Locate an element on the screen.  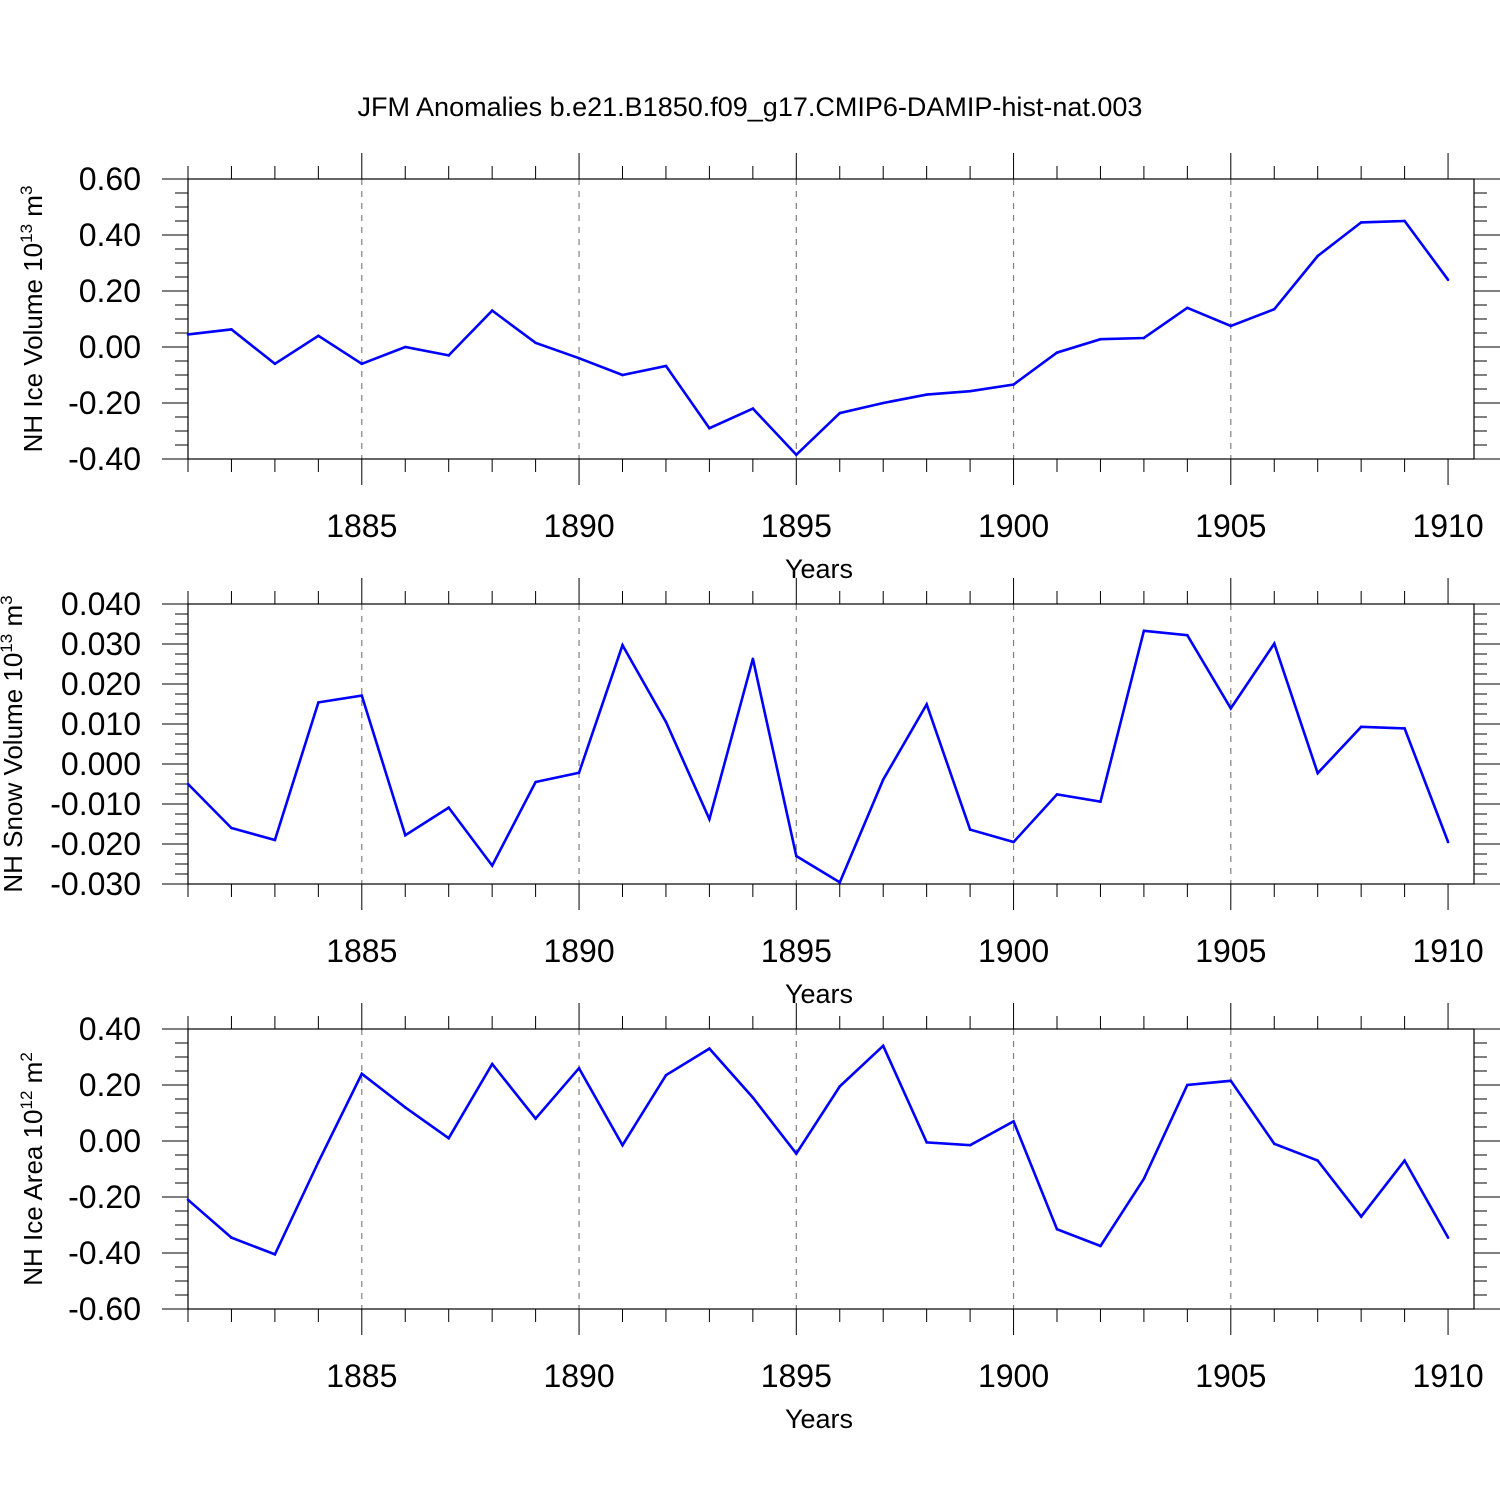
y-tick-label: -0.40 is located at coordinates (104, 459).